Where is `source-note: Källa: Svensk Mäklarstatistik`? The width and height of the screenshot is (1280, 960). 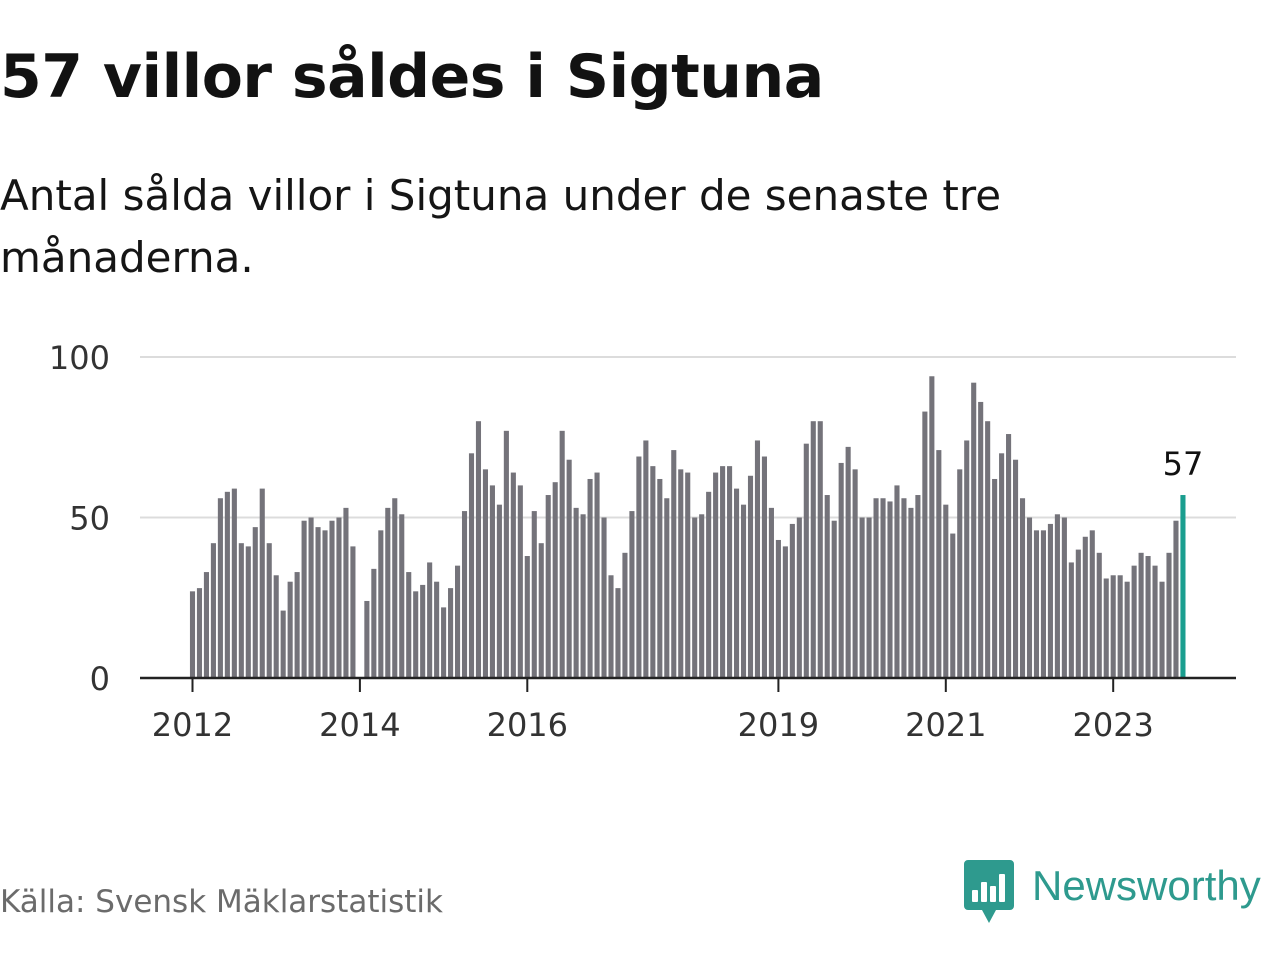 source-note: Källa: Svensk Mäklarstatistik is located at coordinates (221, 902).